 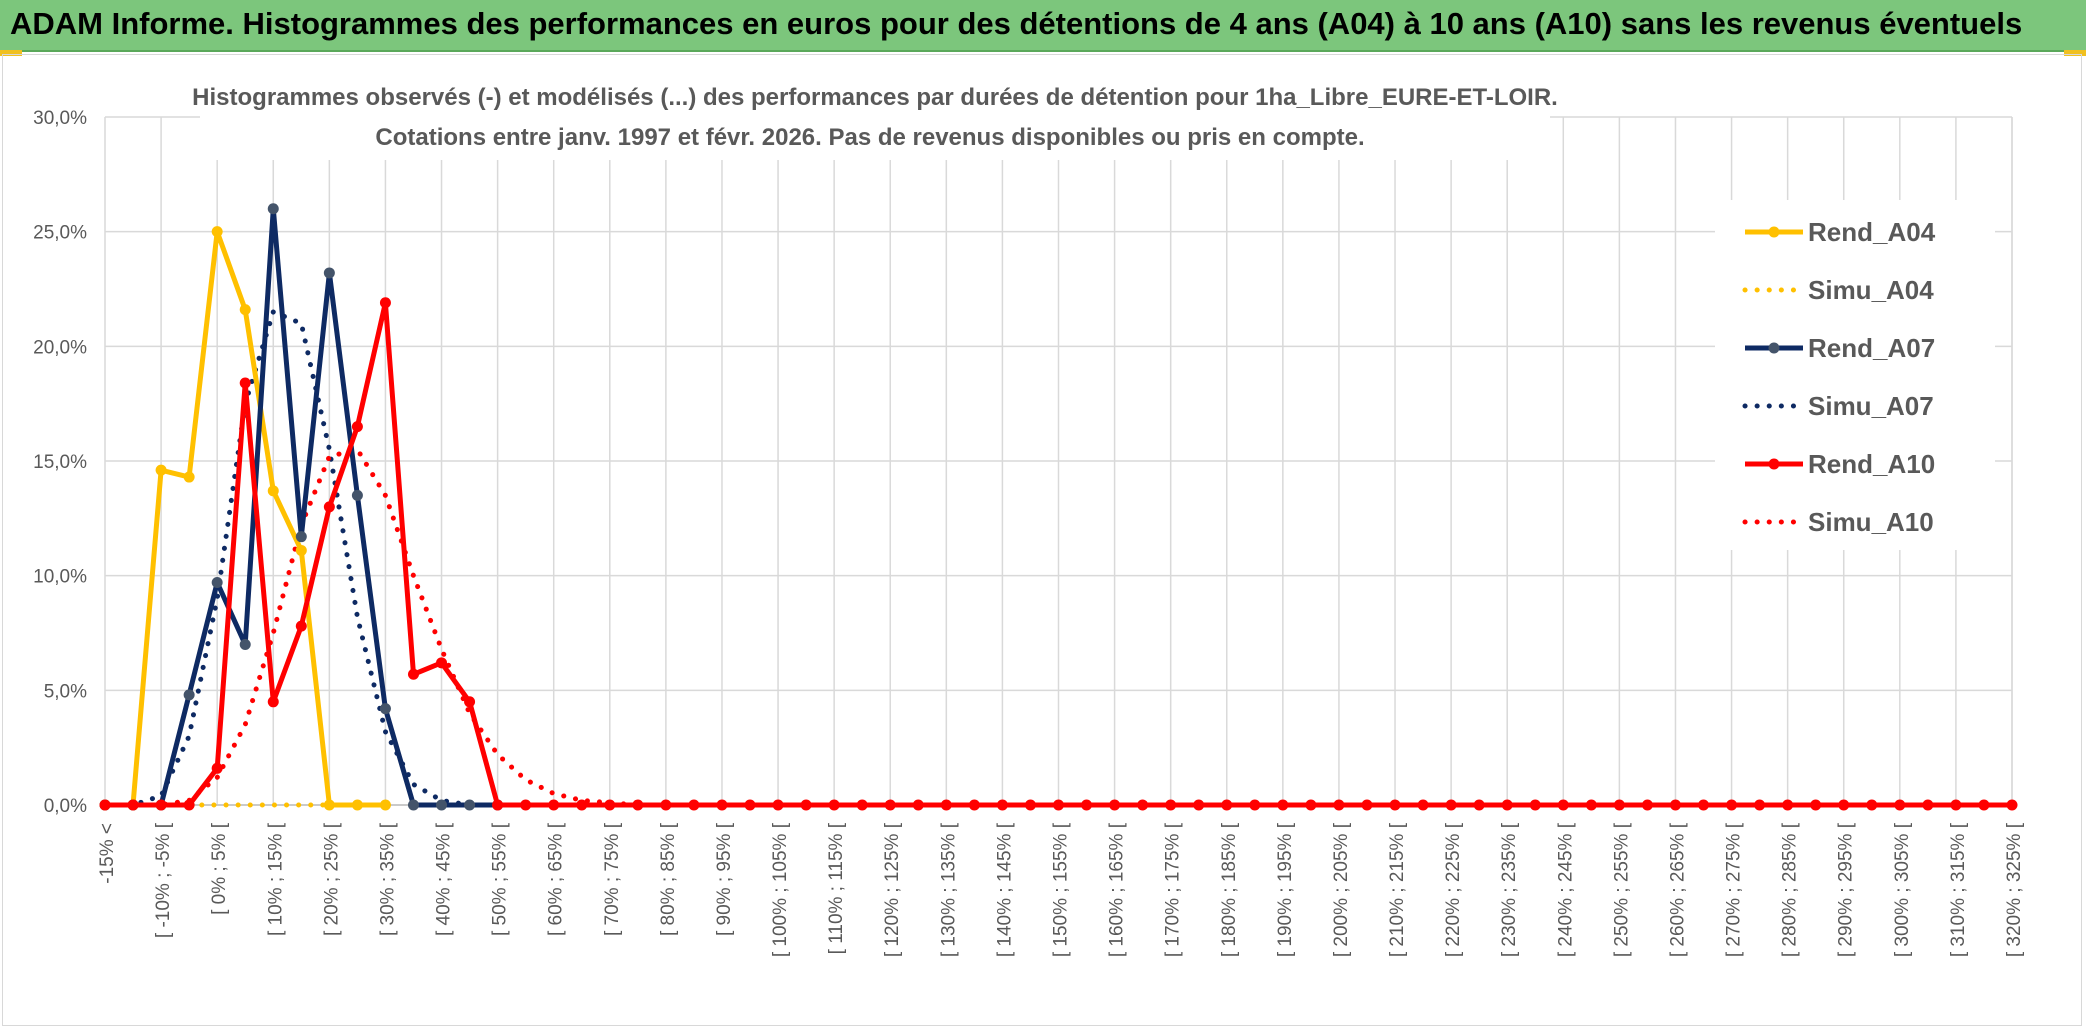 I want to click on x-tick-label: [ 150% ; 155% [, so click(x=1061, y=889).